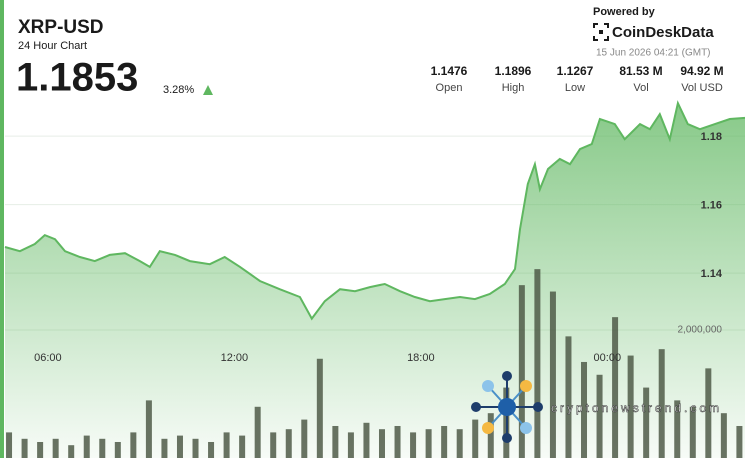 This screenshot has width=745, height=458. Describe the element at coordinates (653, 53) in the screenshot. I see `timestamp: 15 Jun 2026 04:21 (GMT)` at that location.